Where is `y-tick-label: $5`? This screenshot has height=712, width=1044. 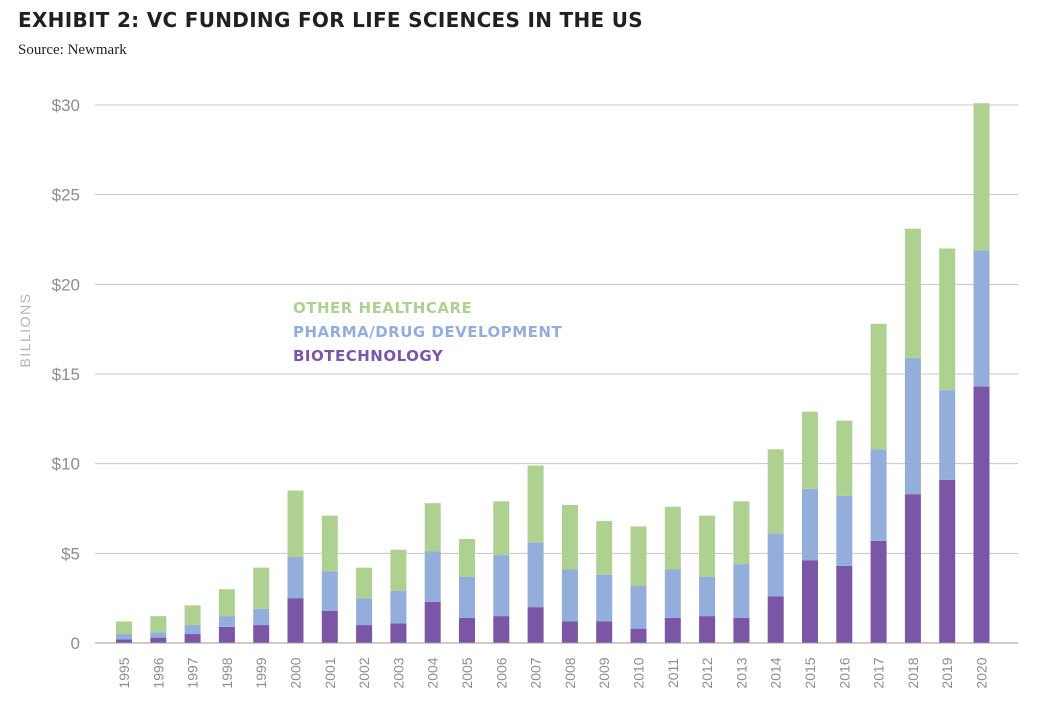
y-tick-label: $5 is located at coordinates (70, 553).